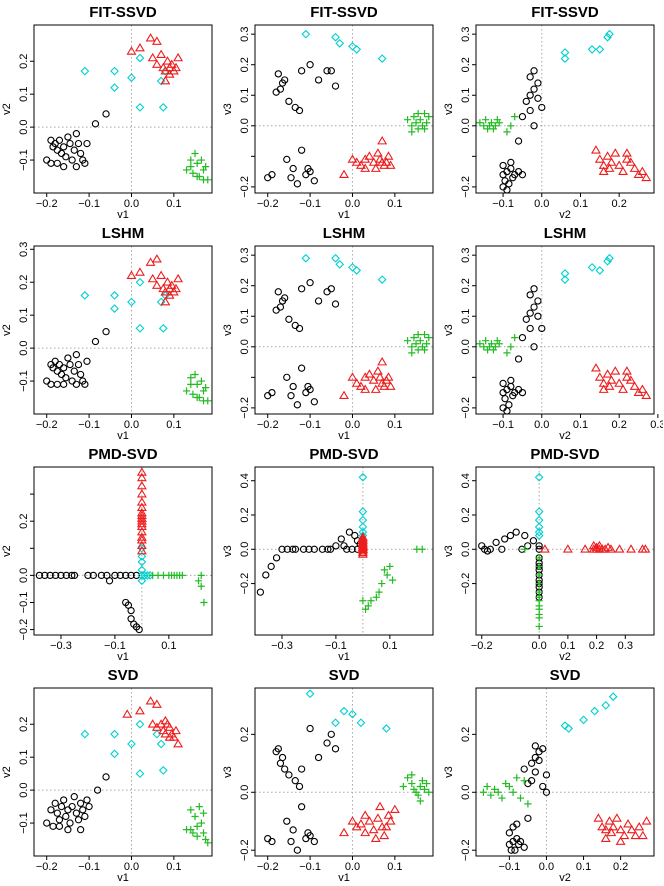 This screenshot has height=886, width=664. What do you see at coordinates (369, 821) in the screenshot?
I see `series-g3` at bounding box center [369, 821].